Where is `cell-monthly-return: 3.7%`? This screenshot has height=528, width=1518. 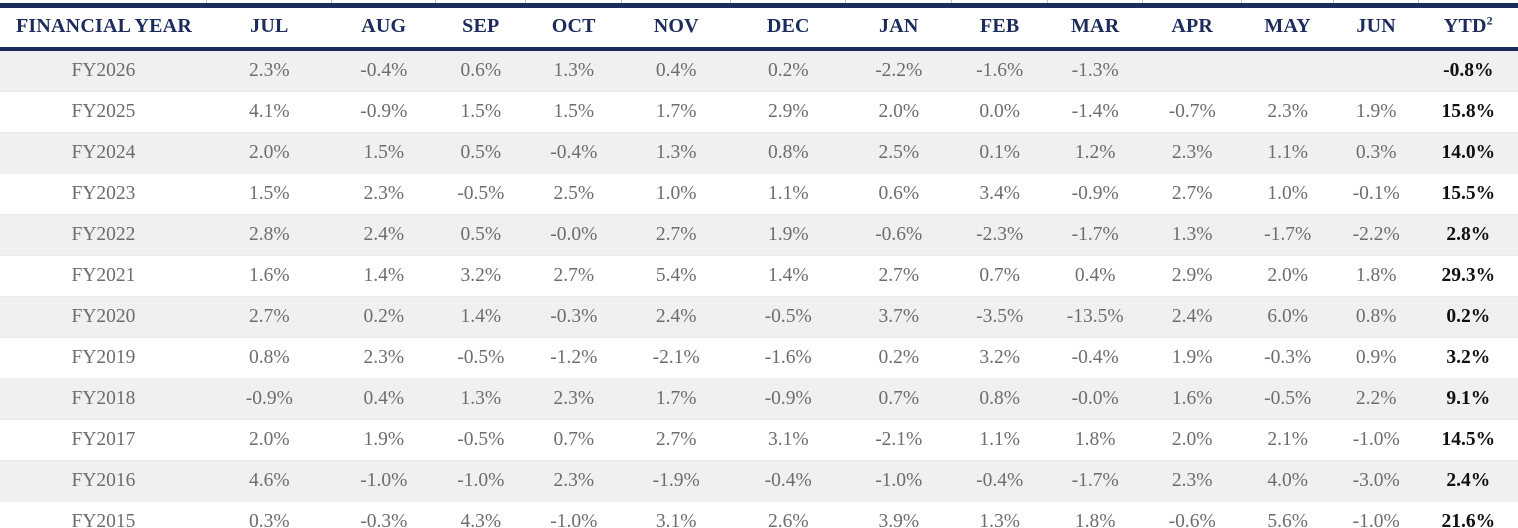
cell-monthly-return: 3.7% is located at coordinates (898, 317).